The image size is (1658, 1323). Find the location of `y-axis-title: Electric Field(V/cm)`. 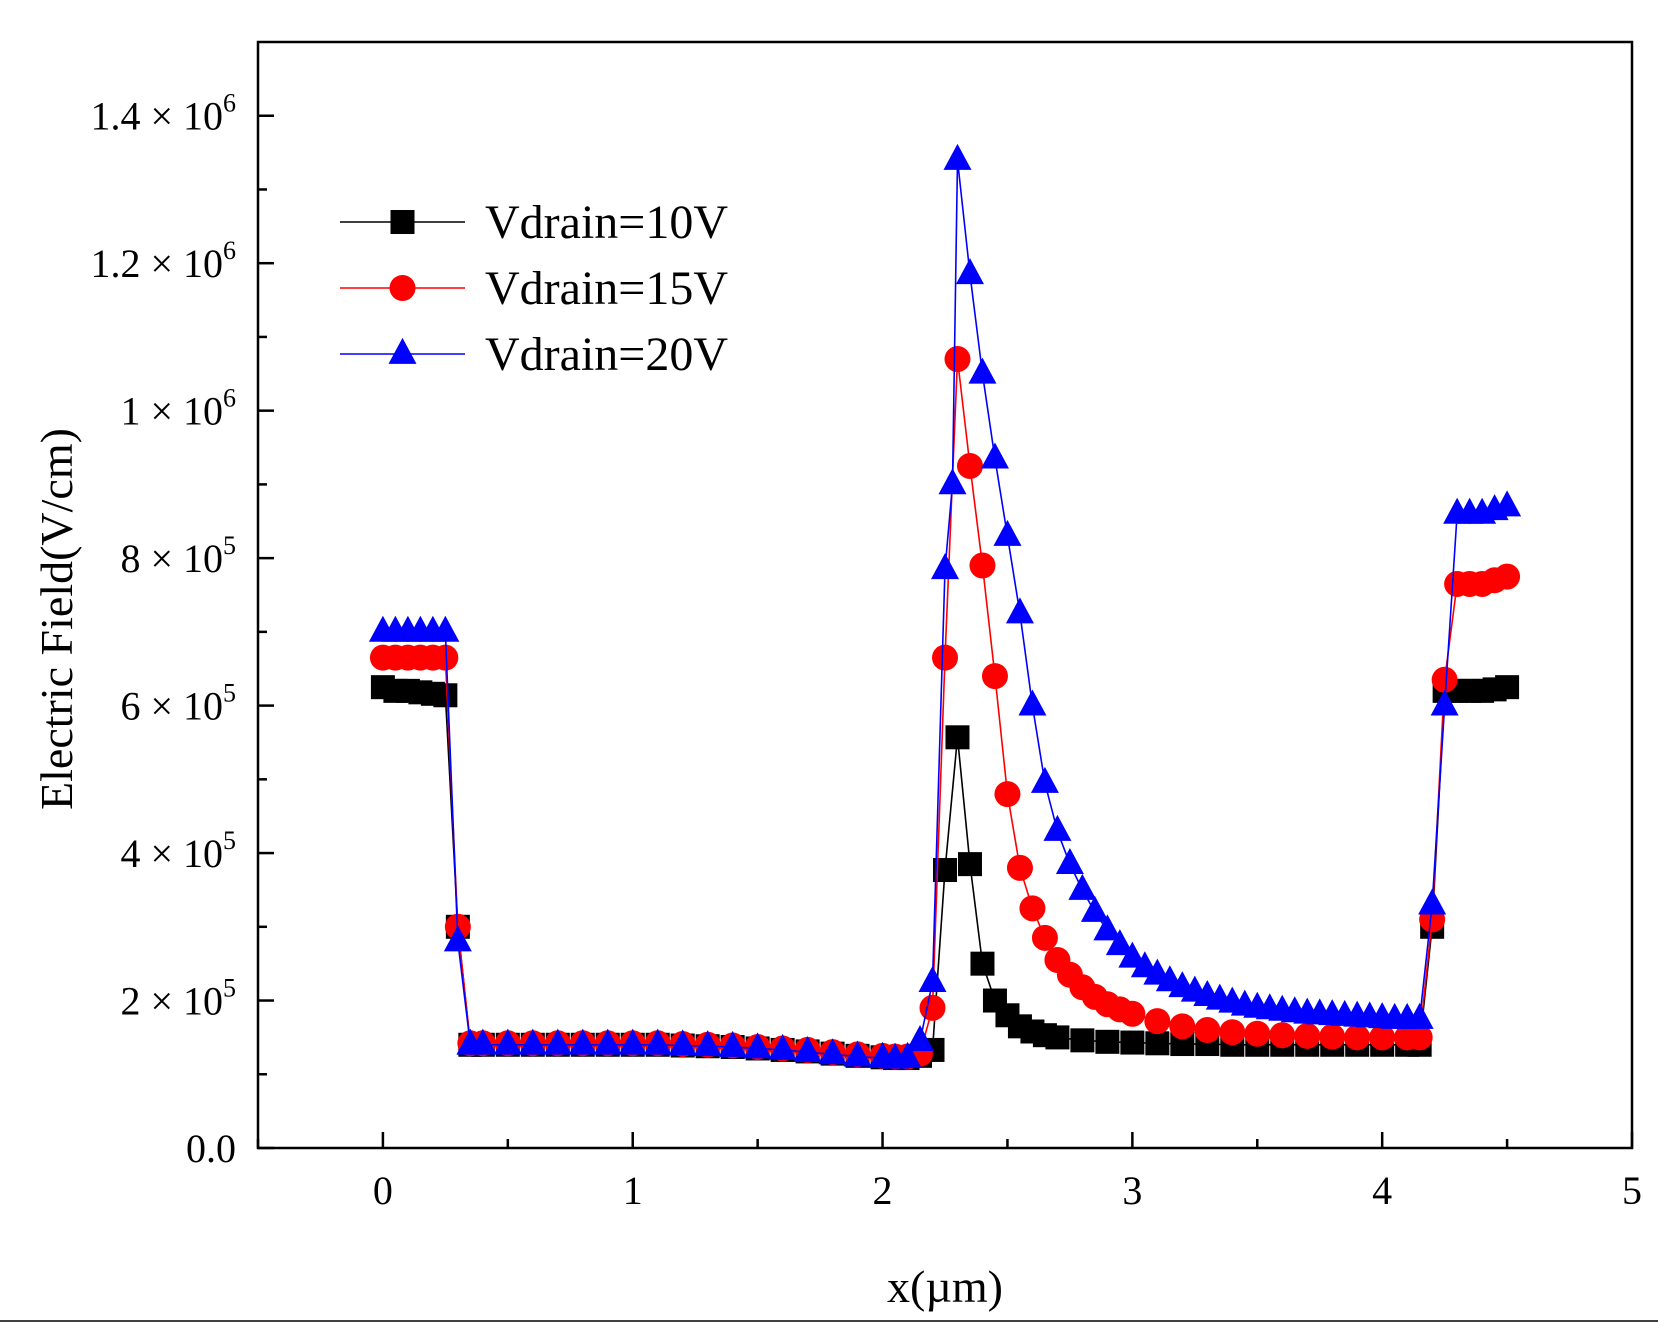

y-axis-title: Electric Field(V/cm) is located at coordinates (56, 619).